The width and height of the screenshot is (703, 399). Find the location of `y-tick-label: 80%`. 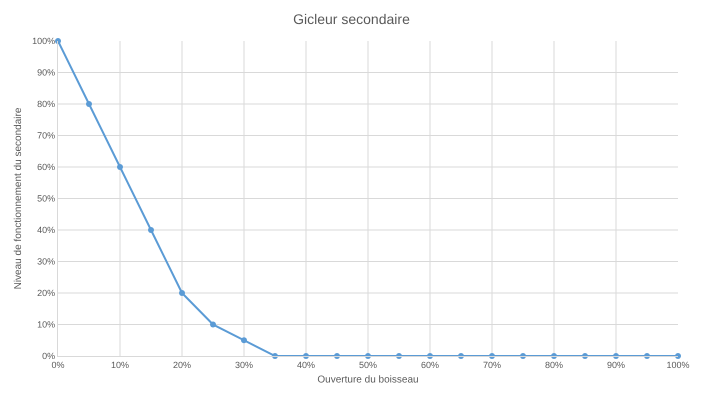

y-tick-label: 80% is located at coordinates (46, 104).